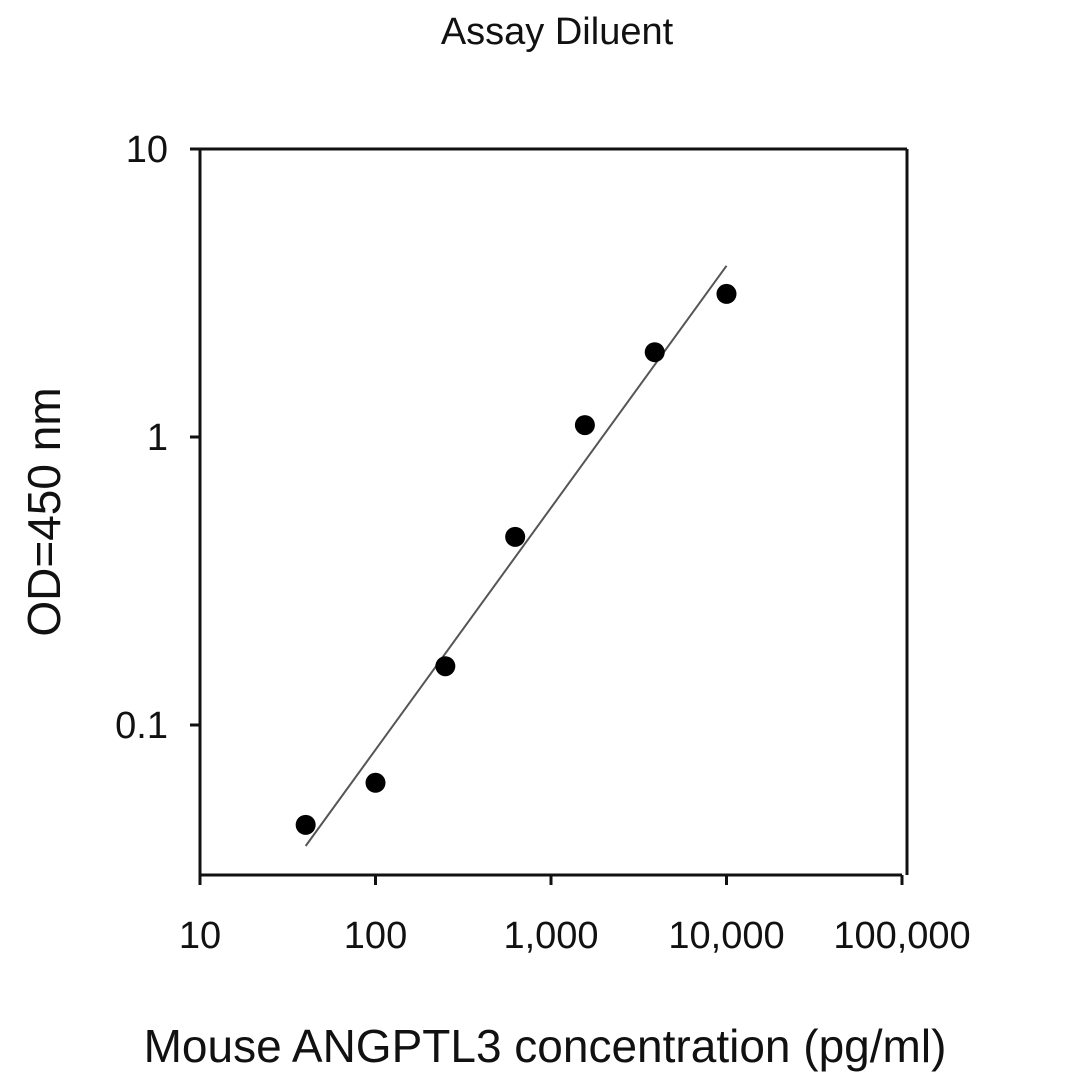  I want to click on x-tick-label: 100,000, so click(901, 936).